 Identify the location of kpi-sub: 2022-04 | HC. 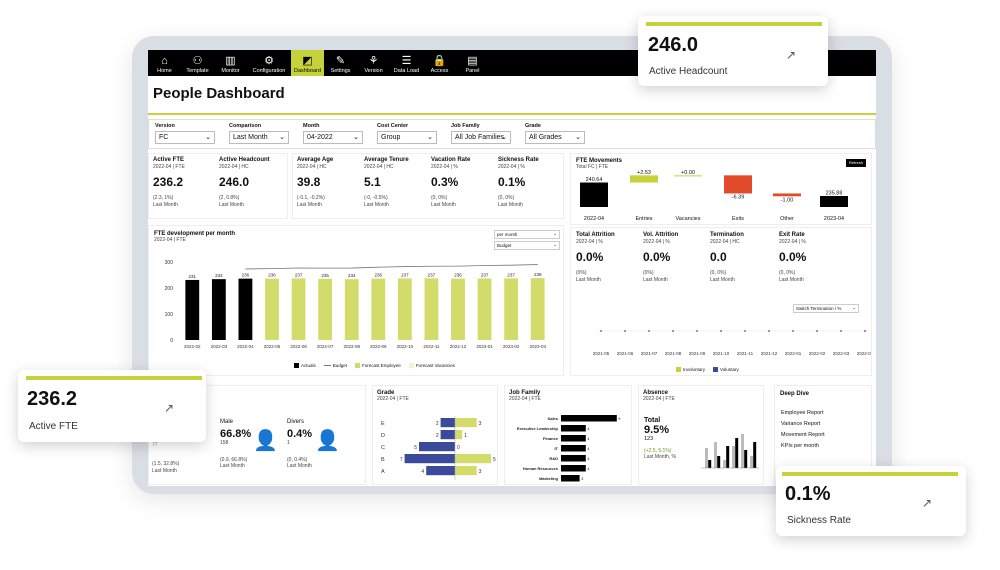
(312, 167).